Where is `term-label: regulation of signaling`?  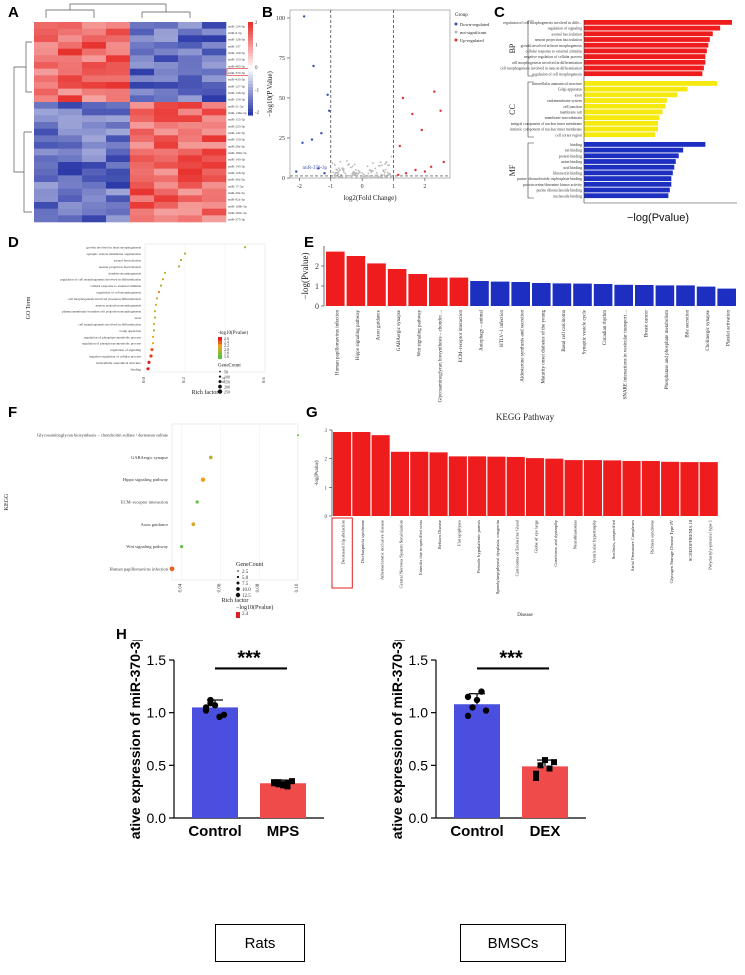
term-label: regulation of signaling is located at coordinates (125, 350).